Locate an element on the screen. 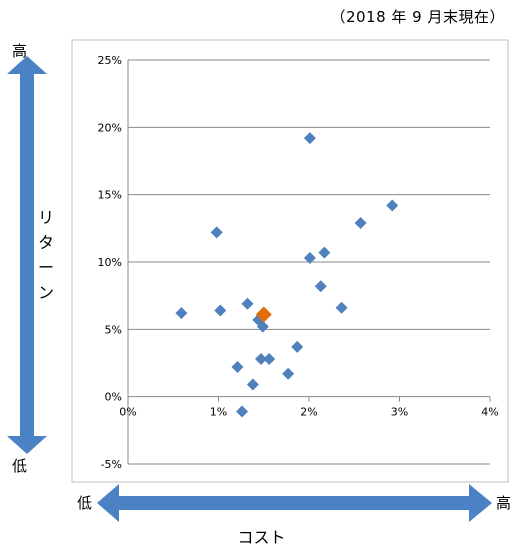 This screenshot has height=548, width=513. y-axis-title-char: タ is located at coordinates (45, 242).